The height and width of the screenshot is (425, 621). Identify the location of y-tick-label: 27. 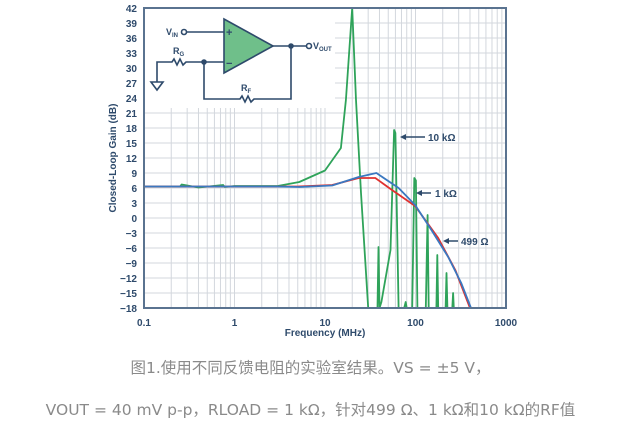
(132, 84).